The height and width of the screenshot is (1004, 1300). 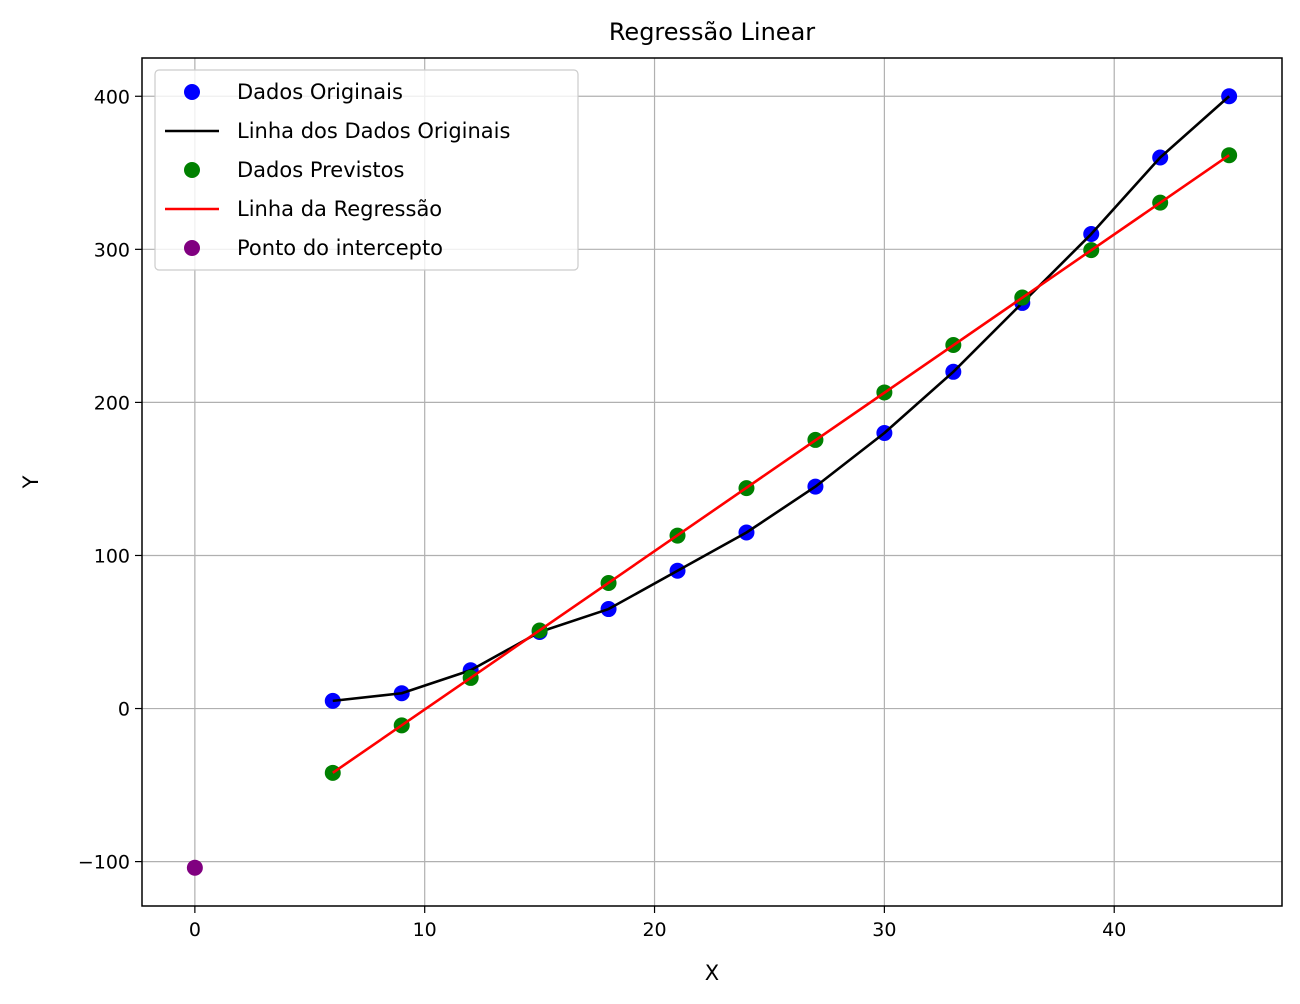 I want to click on chart-title: Regressão Linear, so click(x=712, y=32).